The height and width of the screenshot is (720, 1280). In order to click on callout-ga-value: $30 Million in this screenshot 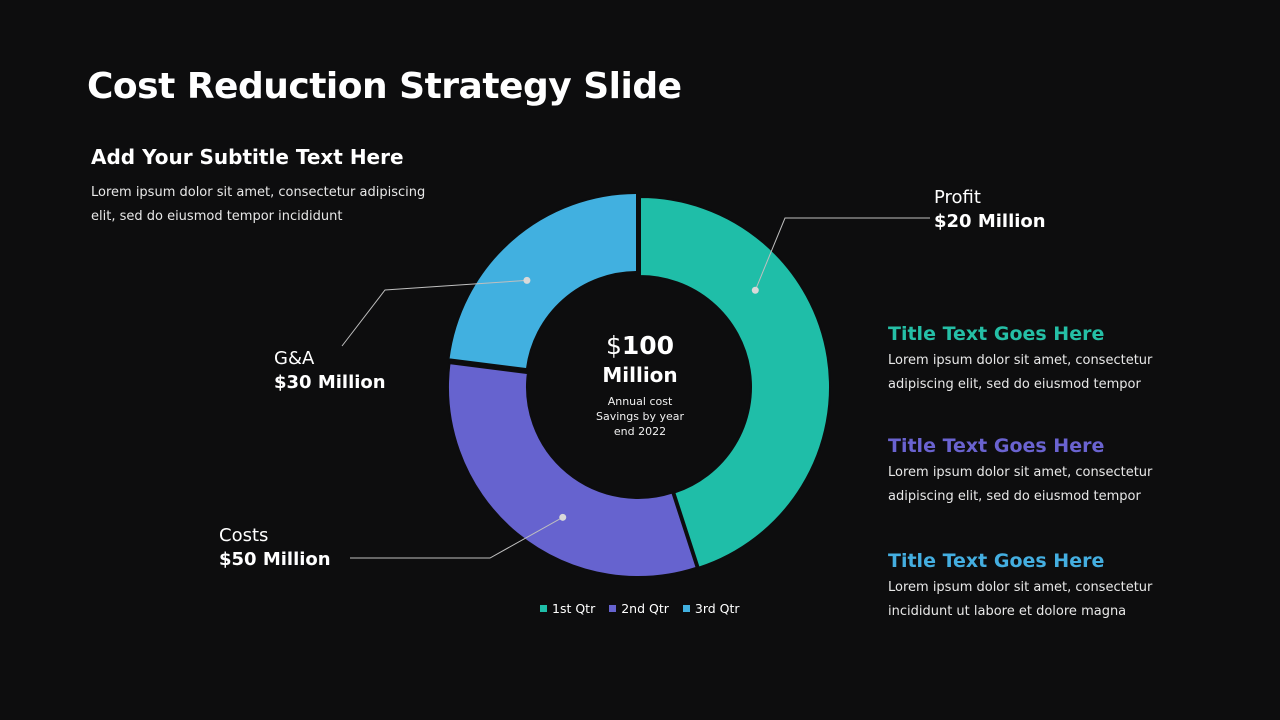, I will do `click(330, 382)`.